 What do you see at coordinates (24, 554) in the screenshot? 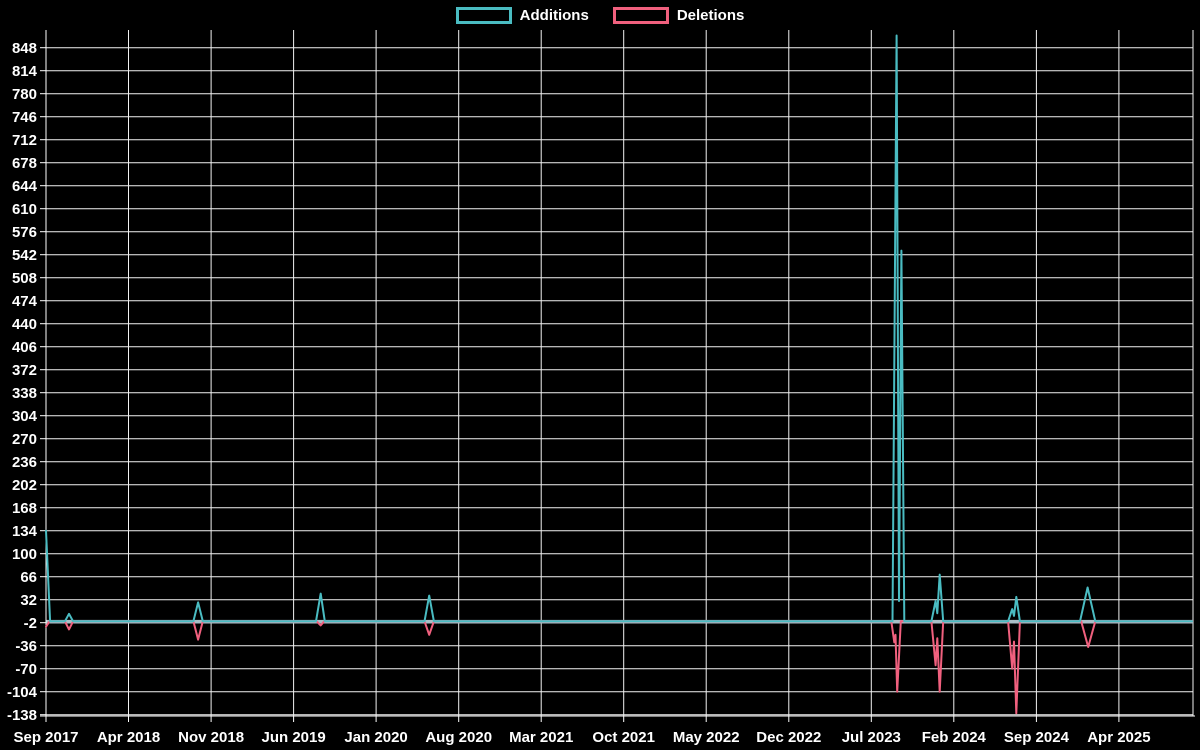
I see `y-tick-label: 100` at bounding box center [24, 554].